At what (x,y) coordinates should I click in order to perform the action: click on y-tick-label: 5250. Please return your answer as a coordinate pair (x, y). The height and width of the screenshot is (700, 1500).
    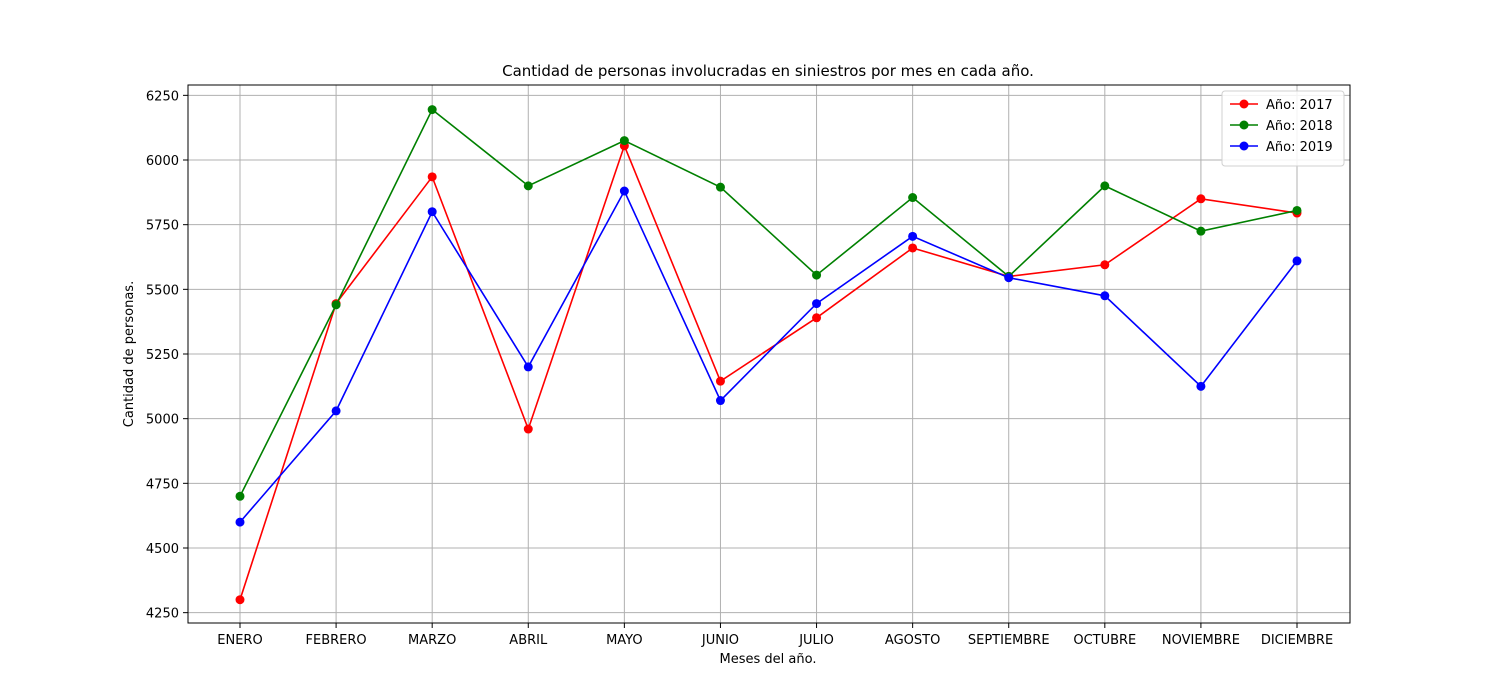
    Looking at the image, I should click on (162, 355).